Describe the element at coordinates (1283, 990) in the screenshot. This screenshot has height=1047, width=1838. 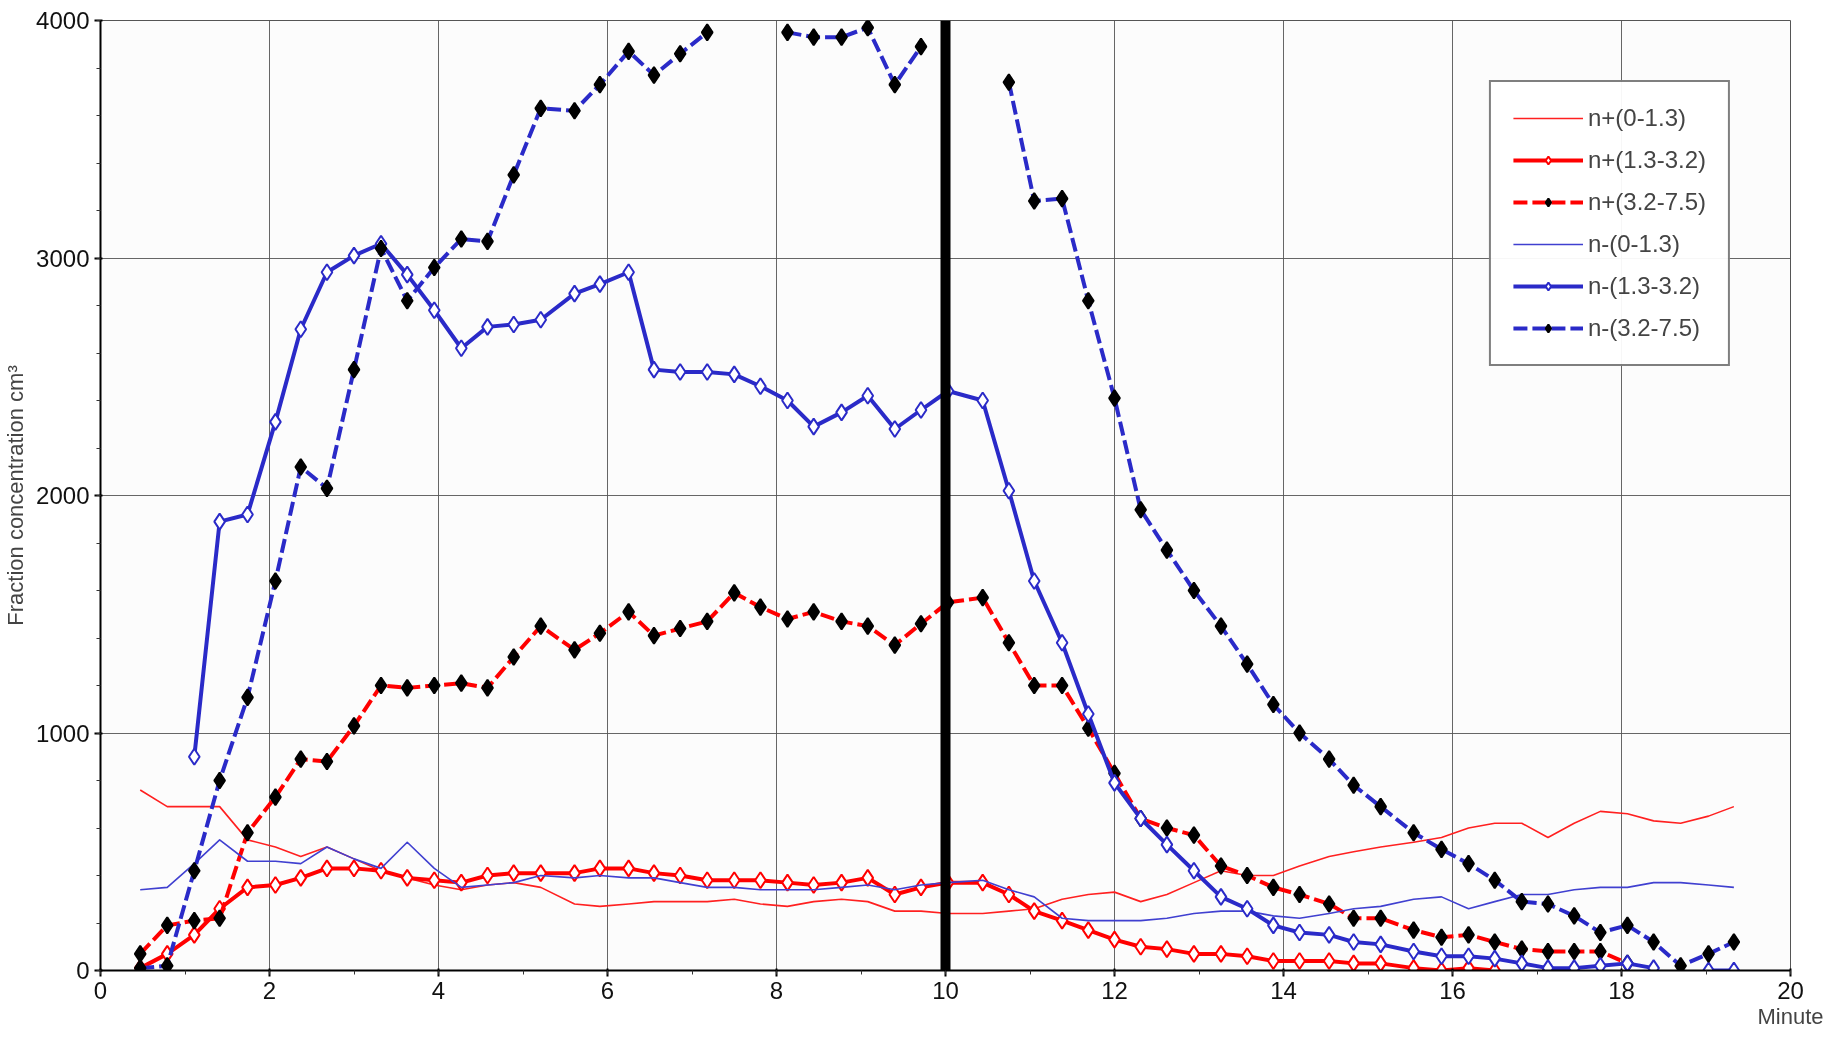
I see `x-tick-label: 14` at that location.